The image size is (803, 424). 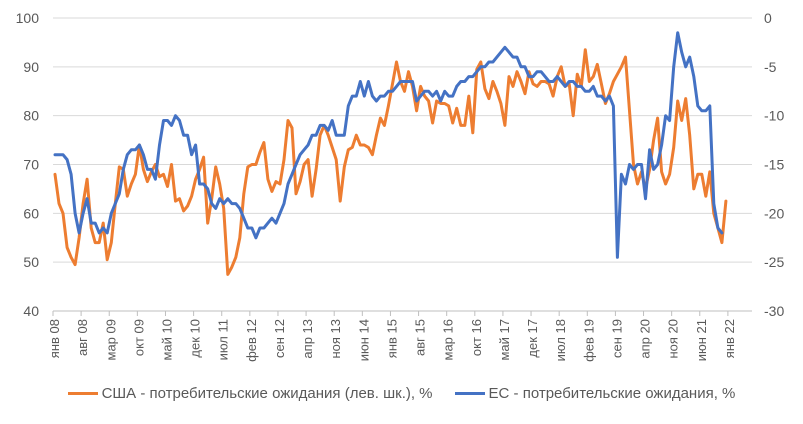 I want to click on left-tick-label: 100, so click(x=28, y=18).